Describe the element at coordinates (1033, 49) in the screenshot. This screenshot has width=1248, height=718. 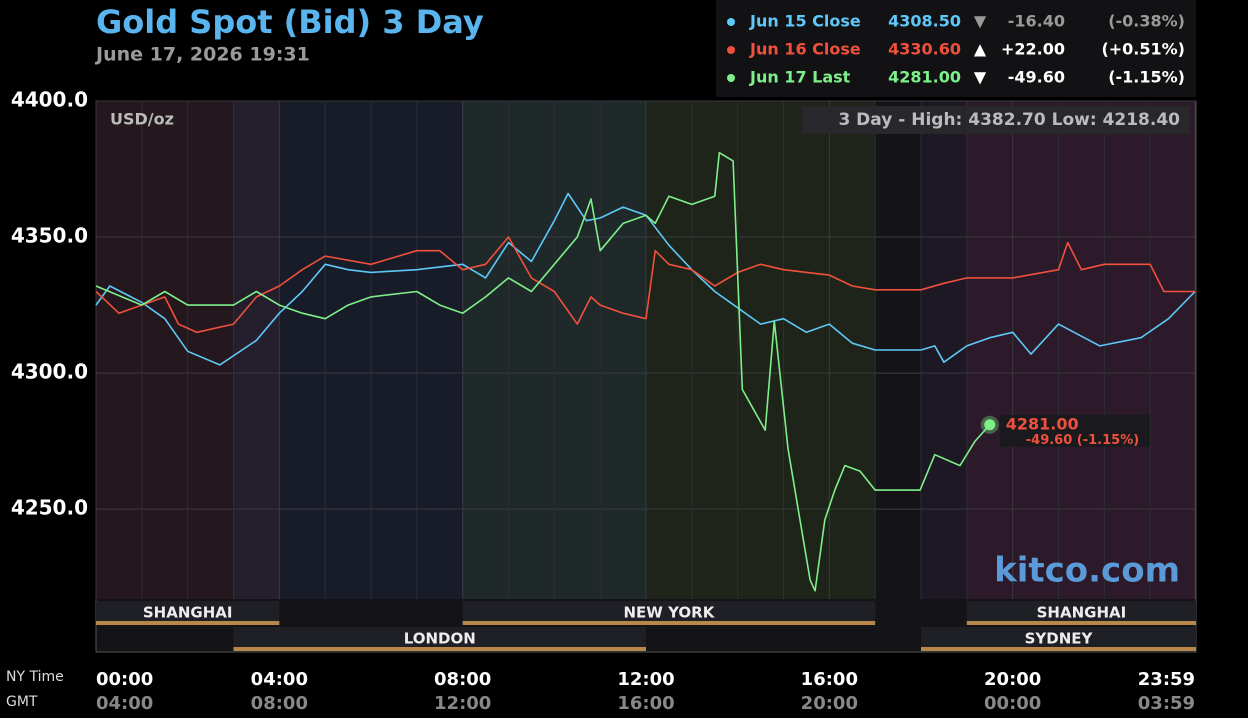
I see `legend-change: +22.00` at that location.